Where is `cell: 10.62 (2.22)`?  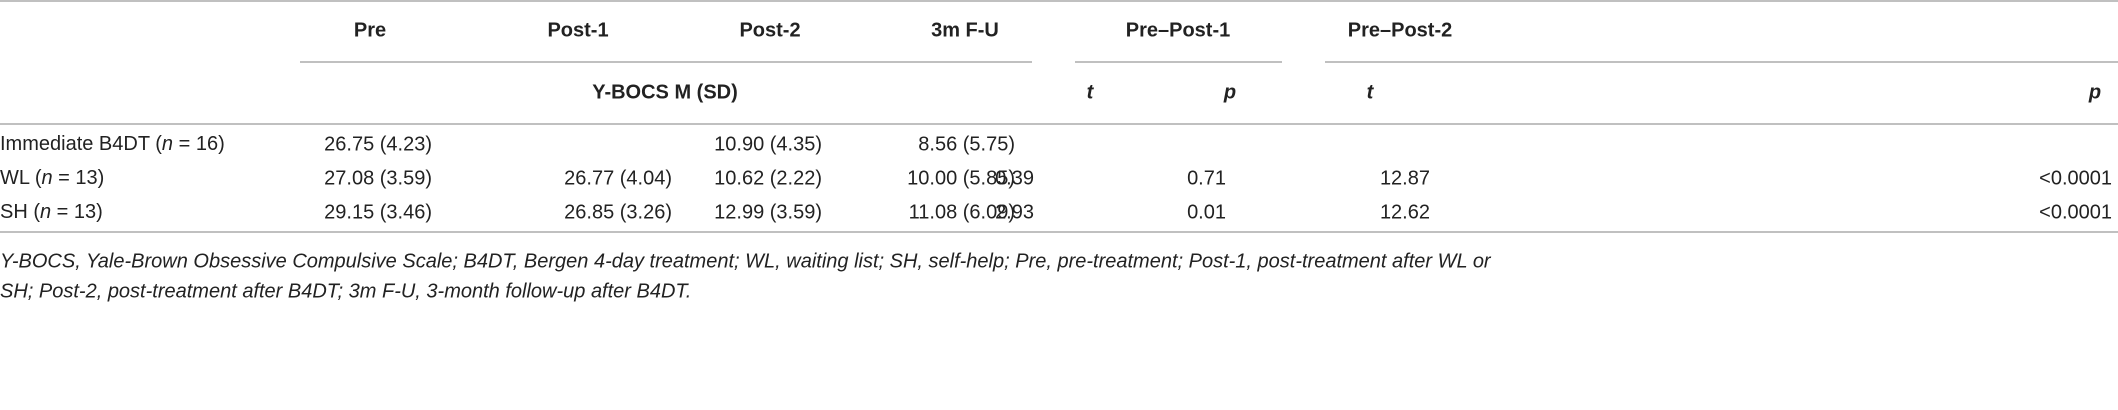
cell: 10.62 (2.22) is located at coordinates (768, 178).